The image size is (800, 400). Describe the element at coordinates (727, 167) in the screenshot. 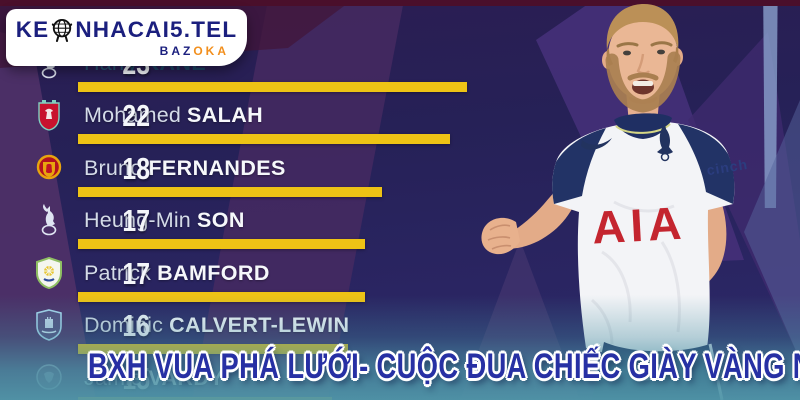

I see `sleeve-sponsor-text: cinch` at that location.